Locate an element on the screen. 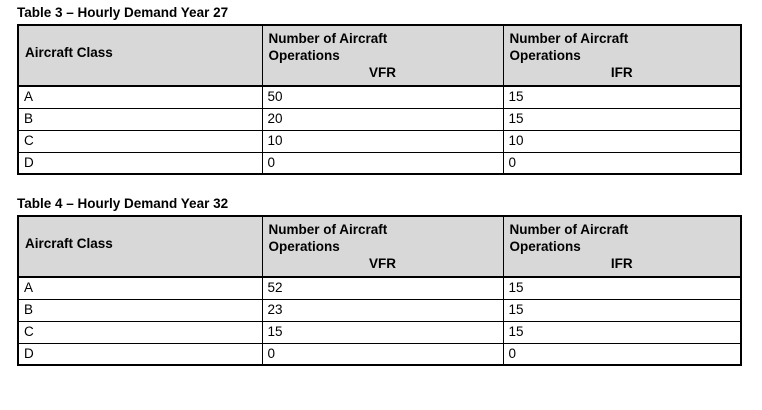 This screenshot has height=410, width=762. cell-vfr-ops: 20 is located at coordinates (382, 119).